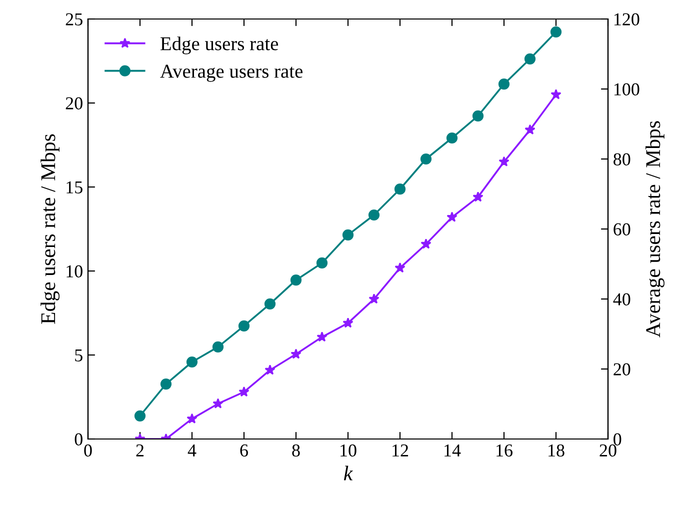 Image resolution: width=692 pixels, height=506 pixels. I want to click on y-tick-label: 5, so click(78, 355).